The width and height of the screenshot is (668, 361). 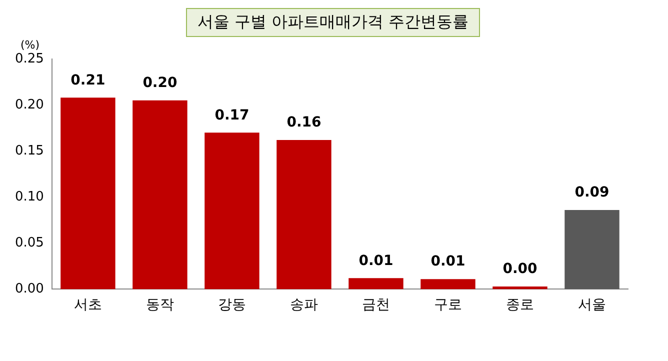 What do you see at coordinates (29, 289) in the screenshot?
I see `y-tick-label: 0.00` at bounding box center [29, 289].